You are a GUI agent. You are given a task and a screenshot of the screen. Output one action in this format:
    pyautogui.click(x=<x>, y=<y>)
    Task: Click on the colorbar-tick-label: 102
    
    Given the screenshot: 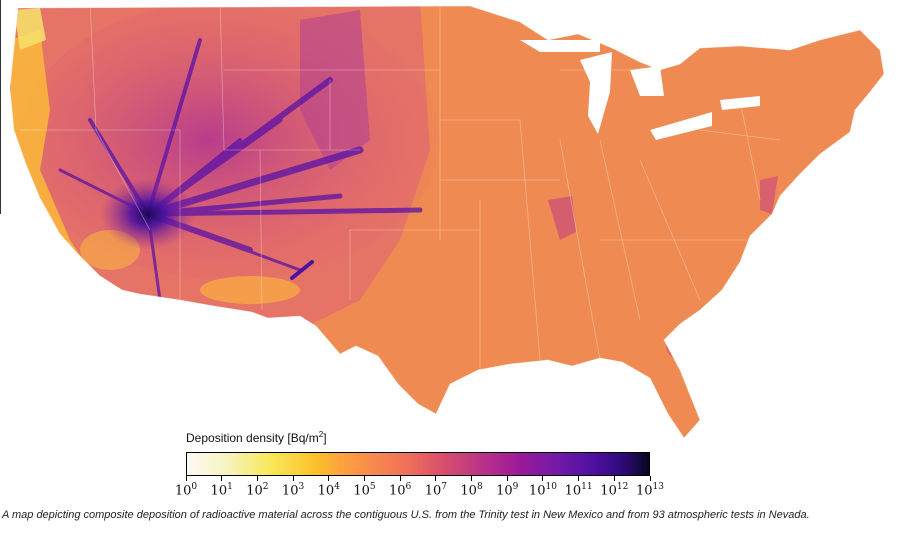 What is the action you would take?
    pyautogui.click(x=257, y=490)
    